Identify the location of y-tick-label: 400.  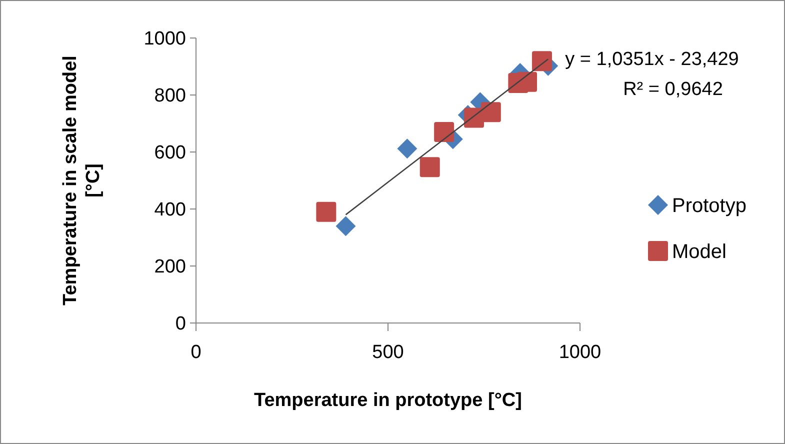
(170, 210).